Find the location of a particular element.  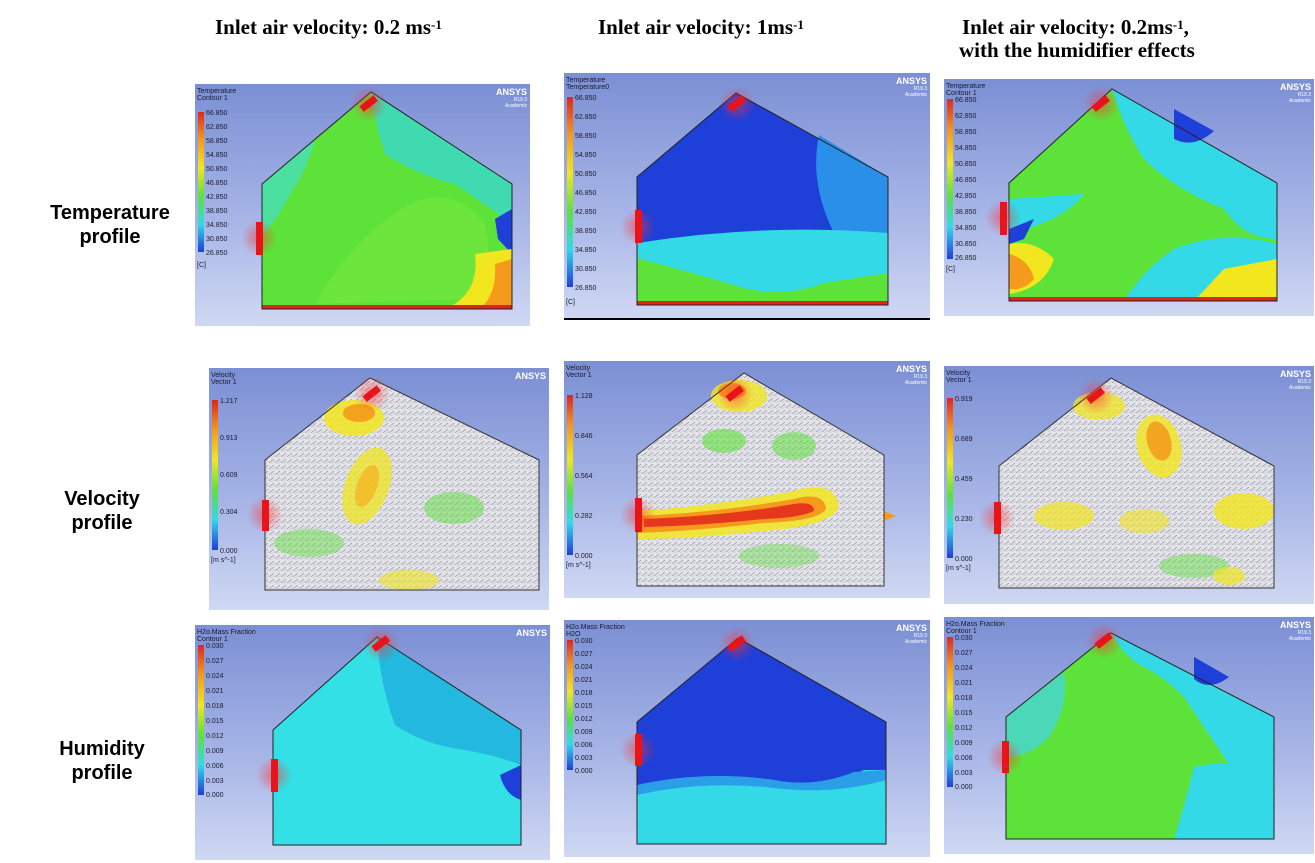

velocity-tick: 0.282 is located at coordinates (584, 516).